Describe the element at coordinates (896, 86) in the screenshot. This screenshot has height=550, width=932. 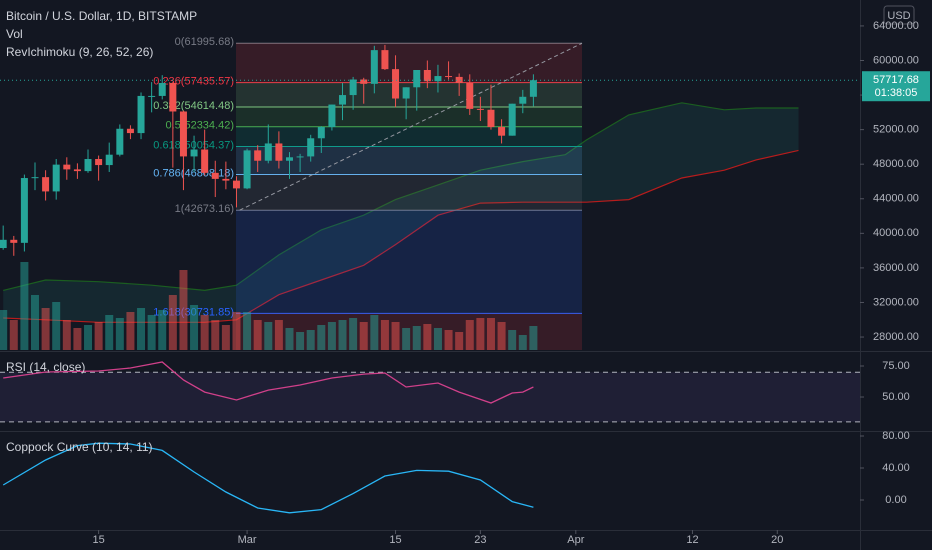
I see `last-price-tag` at that location.